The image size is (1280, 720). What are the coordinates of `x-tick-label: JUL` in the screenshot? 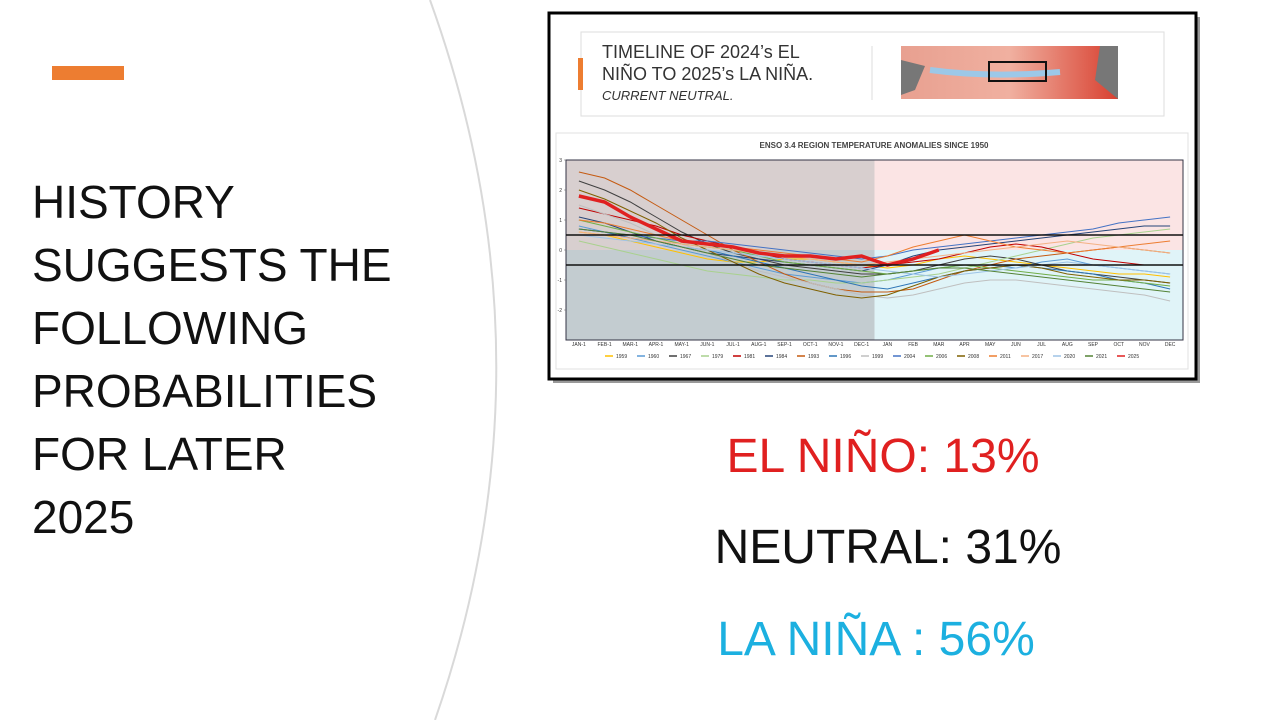 It's located at (1041, 345).